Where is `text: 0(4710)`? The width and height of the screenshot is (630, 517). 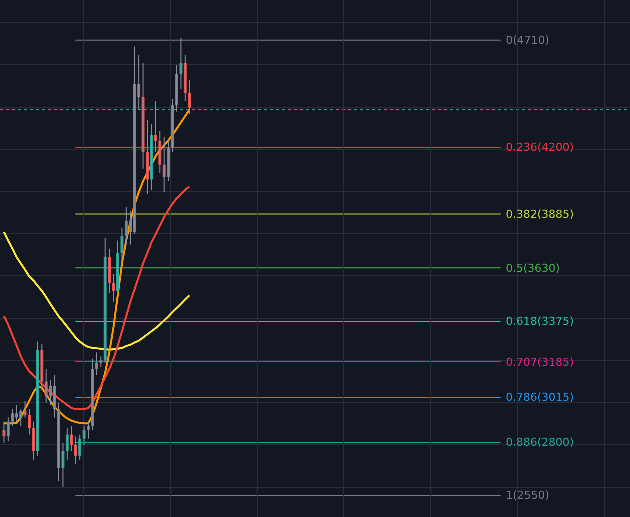
text: 0(4710) is located at coordinates (528, 40).